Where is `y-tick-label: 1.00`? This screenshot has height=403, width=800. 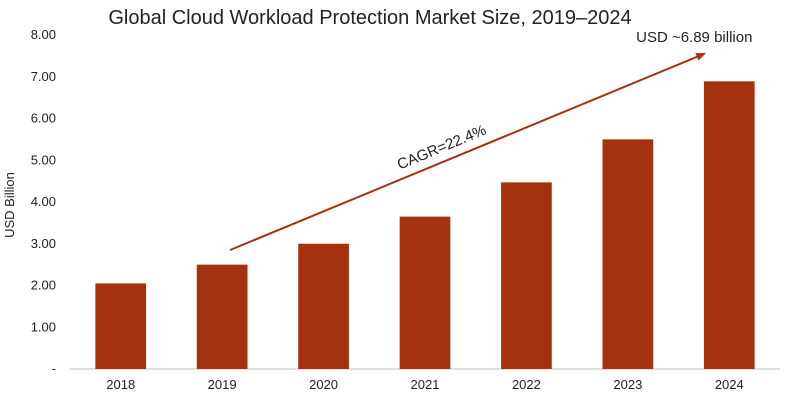
y-tick-label: 1.00 is located at coordinates (43, 326).